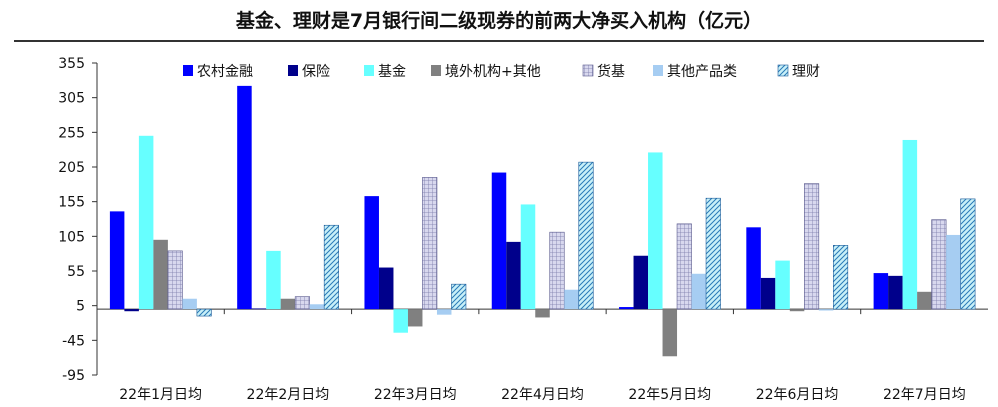  What do you see at coordinates (924, 395) in the screenshot?
I see `x-tick-label: 22年7月日均` at bounding box center [924, 395].